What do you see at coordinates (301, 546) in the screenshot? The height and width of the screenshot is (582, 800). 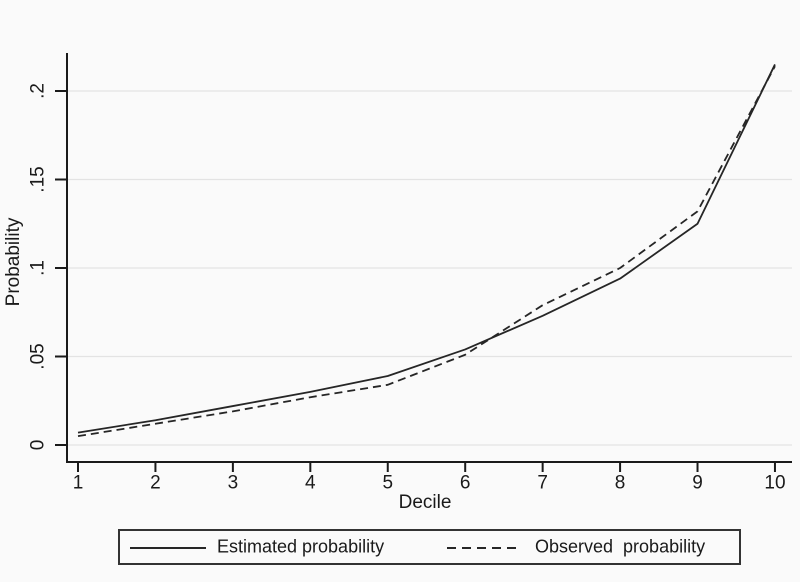 I see `legend-label-estimated: Estimated probability` at bounding box center [301, 546].